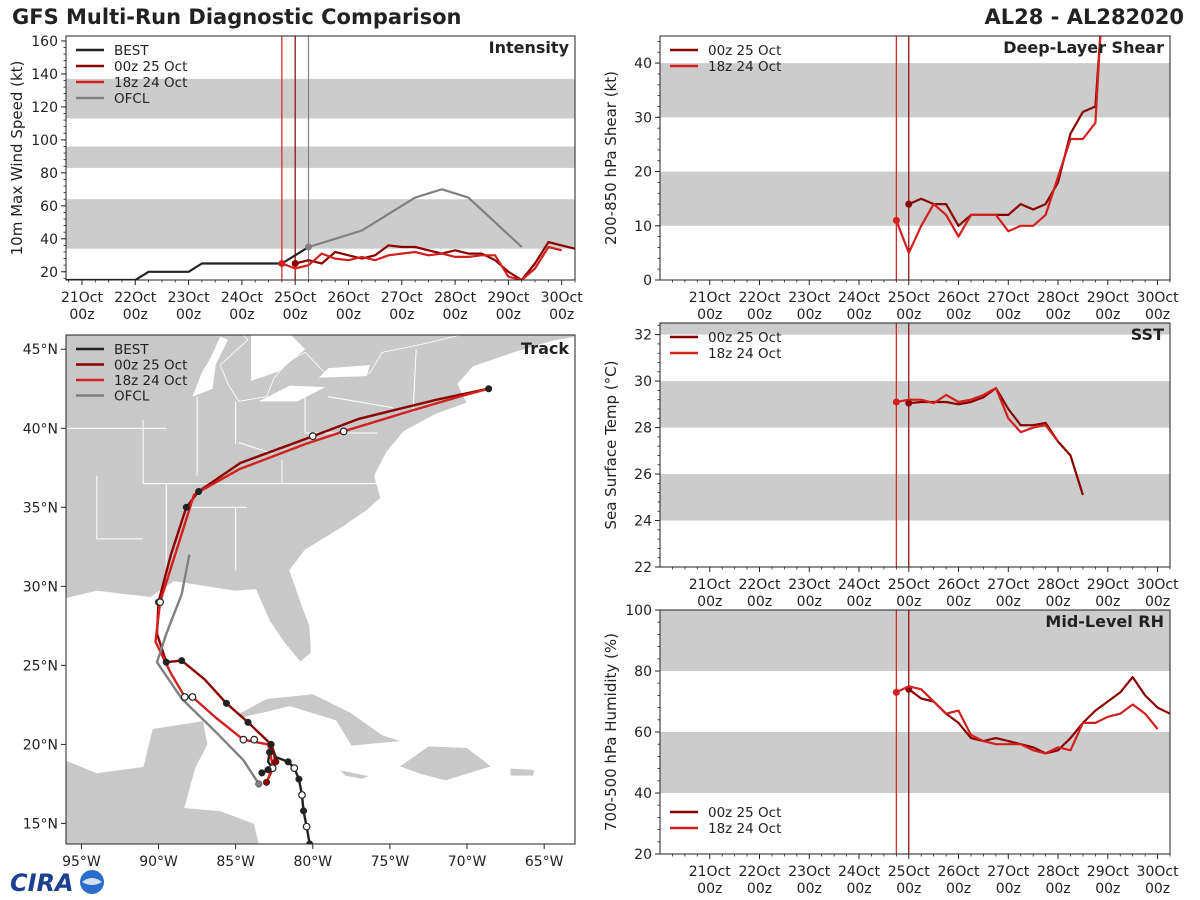  I want to click on lake-ontario, so click(344, 371).